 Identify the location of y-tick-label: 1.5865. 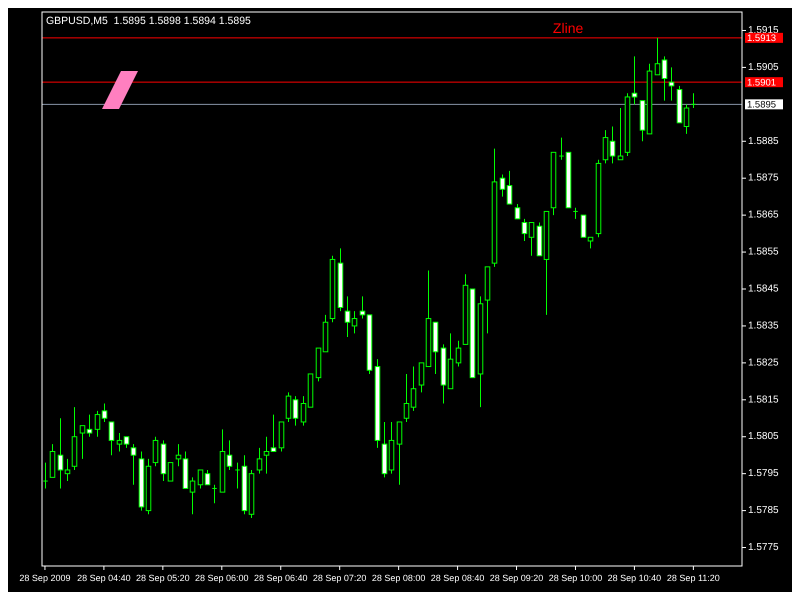
(764, 215).